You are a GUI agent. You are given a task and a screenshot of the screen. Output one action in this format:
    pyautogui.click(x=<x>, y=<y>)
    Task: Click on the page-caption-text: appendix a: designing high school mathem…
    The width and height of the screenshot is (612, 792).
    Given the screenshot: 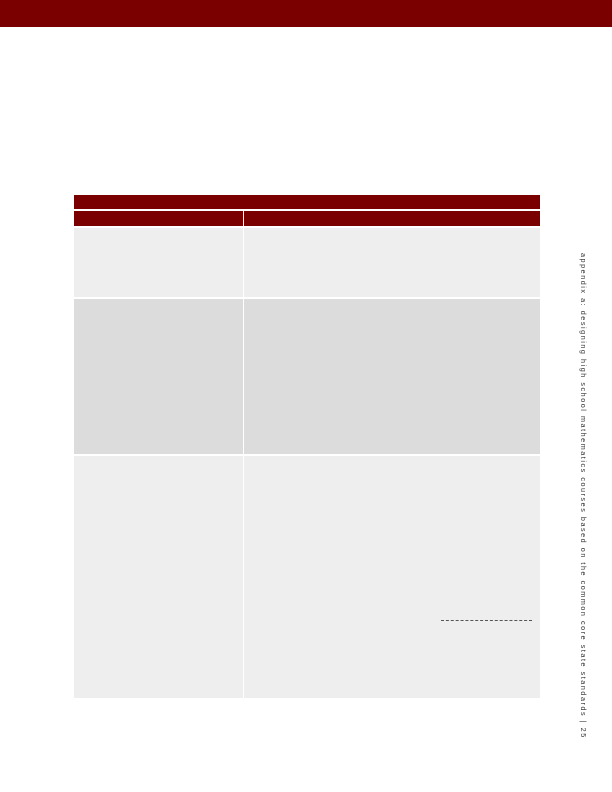 What is the action you would take?
    pyautogui.click(x=583, y=496)
    